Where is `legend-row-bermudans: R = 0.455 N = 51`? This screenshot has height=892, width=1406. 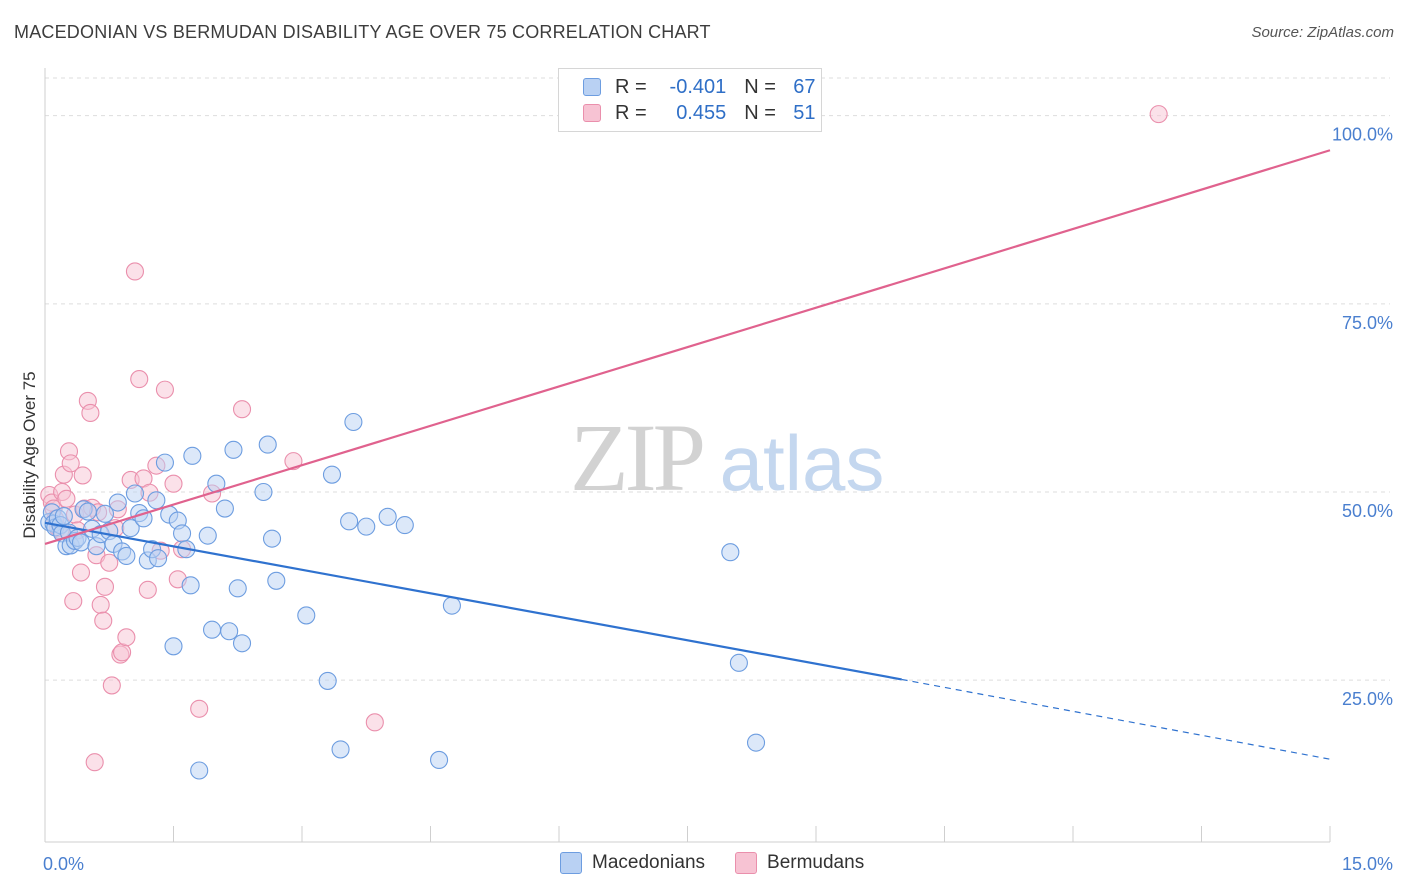
legend-row-bermudans: R = 0.455 N = 51 is located at coordinates (699, 113).